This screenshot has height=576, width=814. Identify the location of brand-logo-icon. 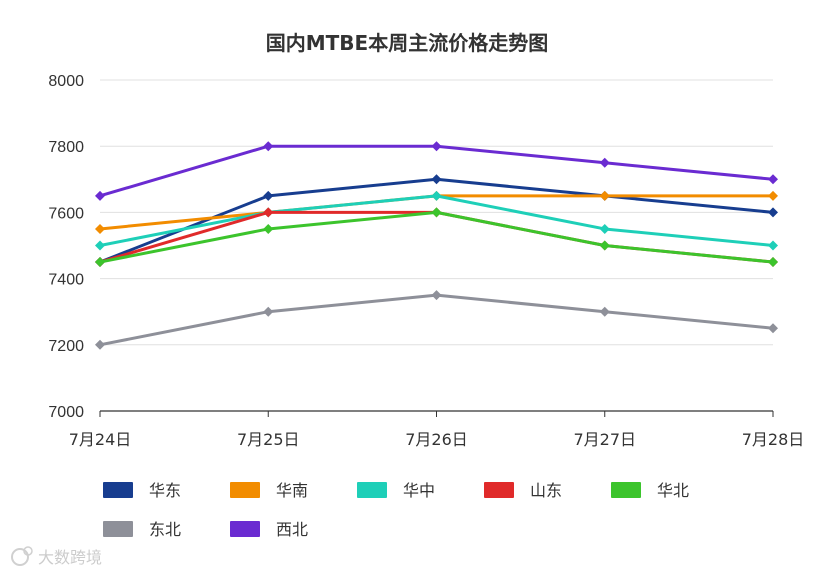
(22, 556).